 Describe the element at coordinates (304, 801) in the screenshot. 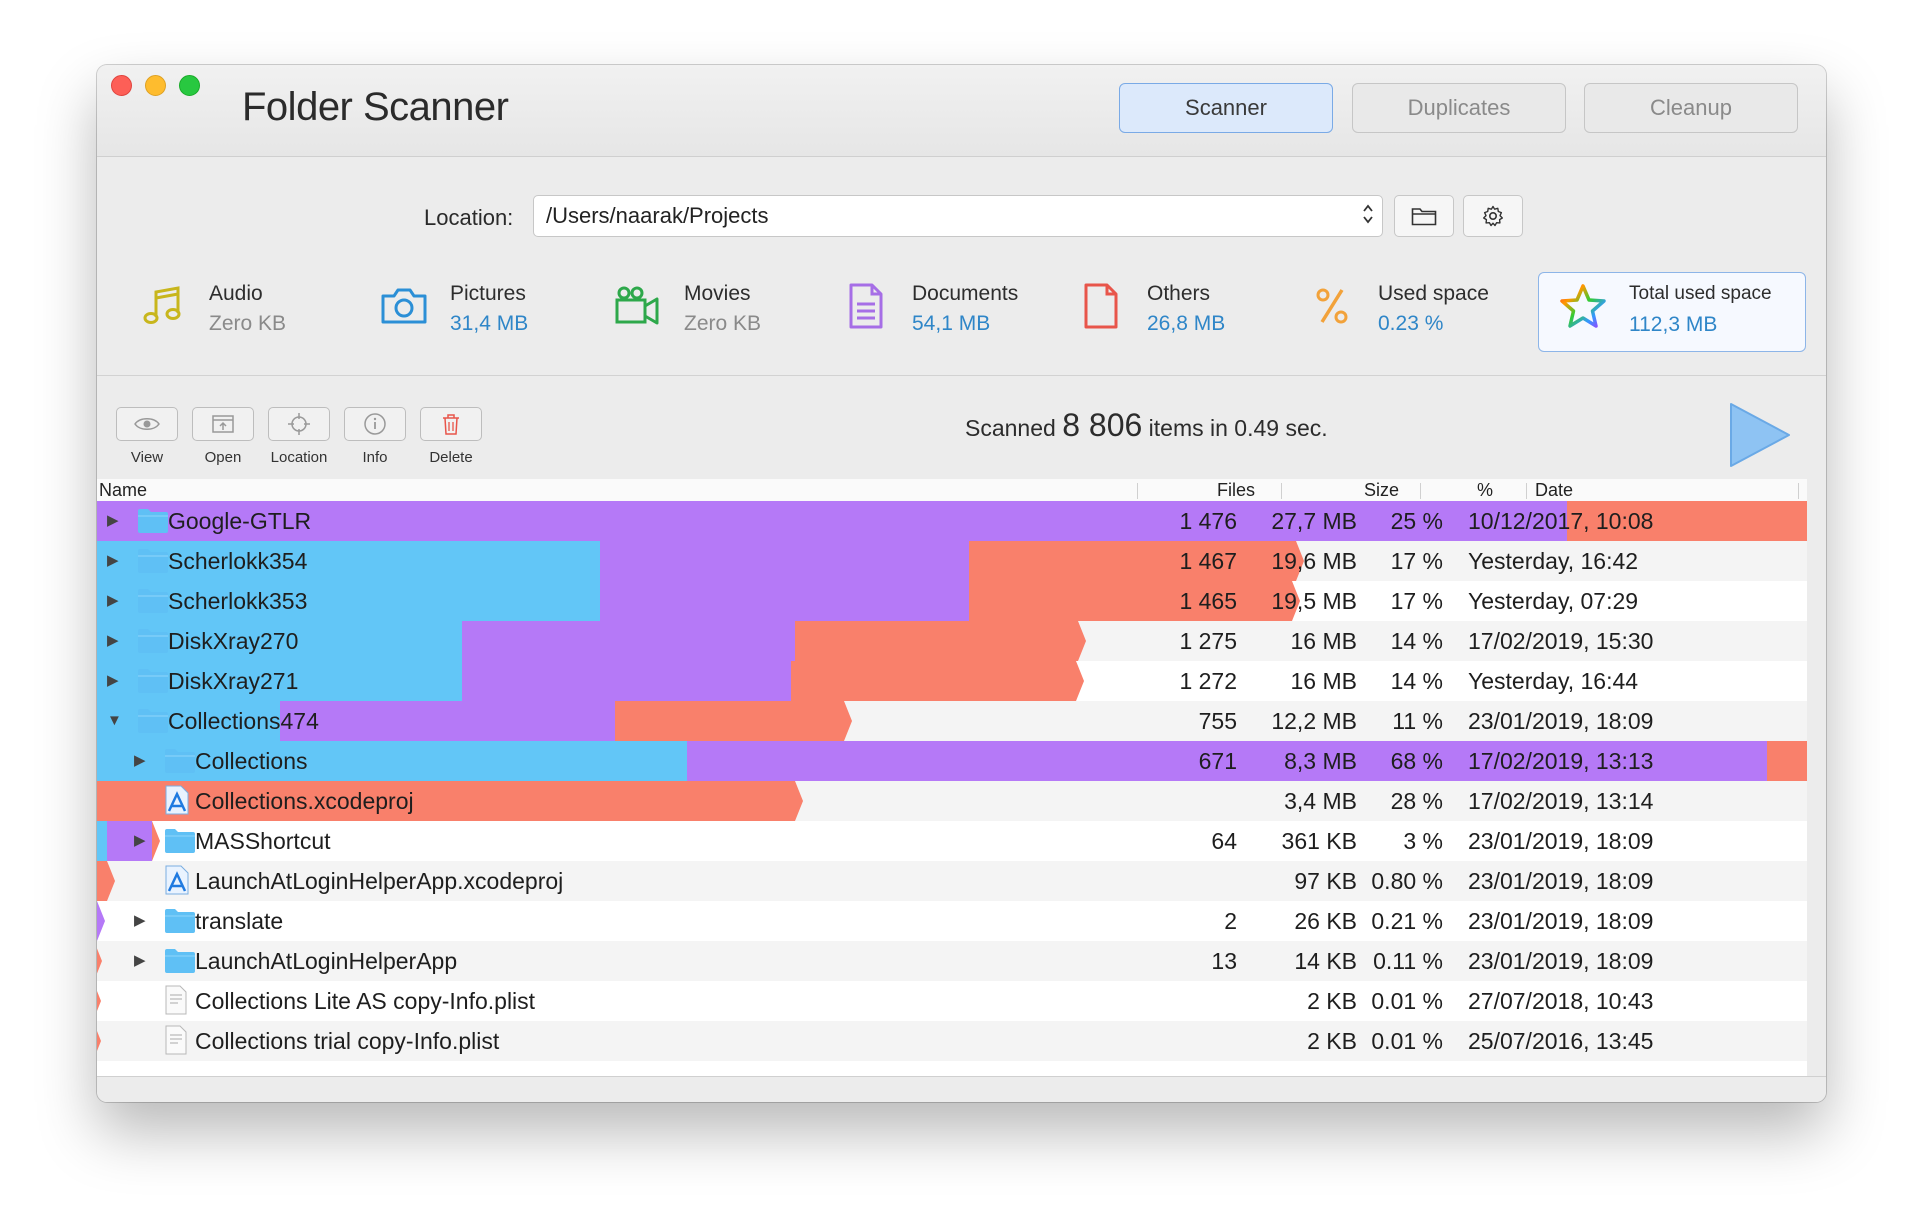

I see `file-name: Collections.xcodeproj` at that location.